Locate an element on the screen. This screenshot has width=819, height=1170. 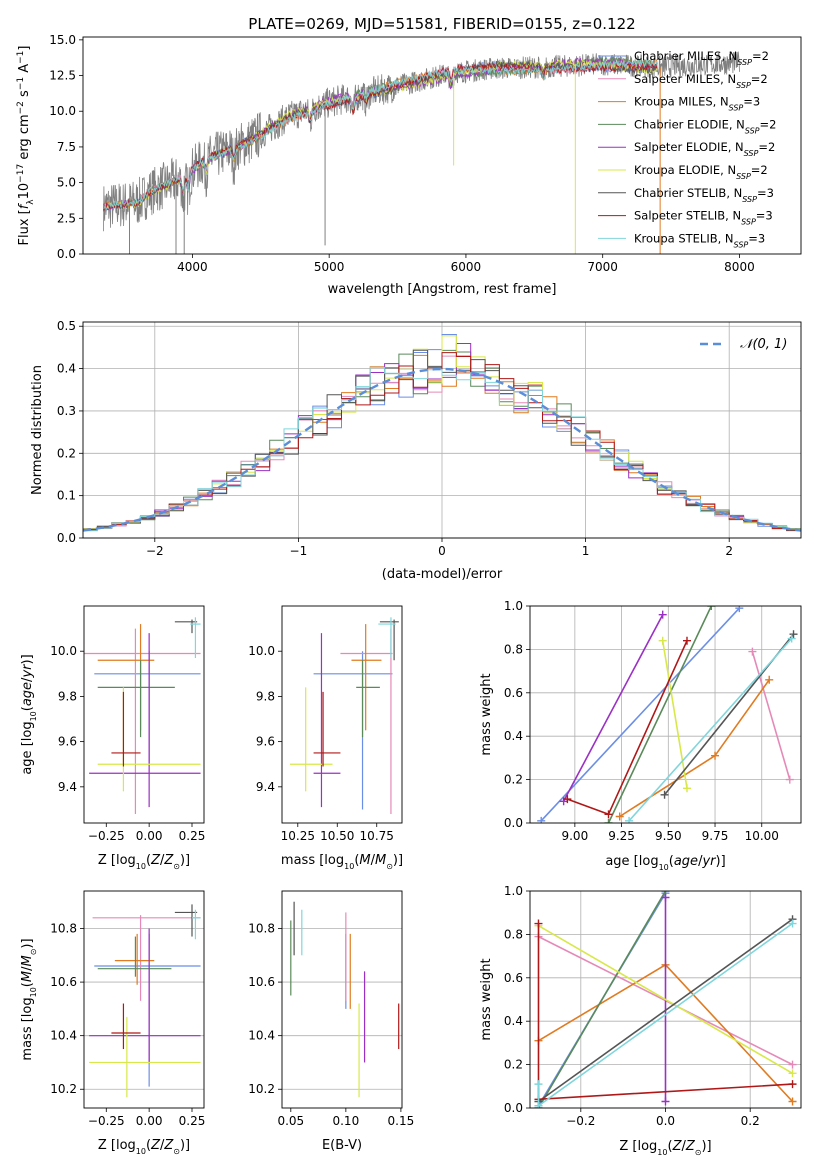
errorbar-chabrier-elodie is located at coordinates (134, 956).